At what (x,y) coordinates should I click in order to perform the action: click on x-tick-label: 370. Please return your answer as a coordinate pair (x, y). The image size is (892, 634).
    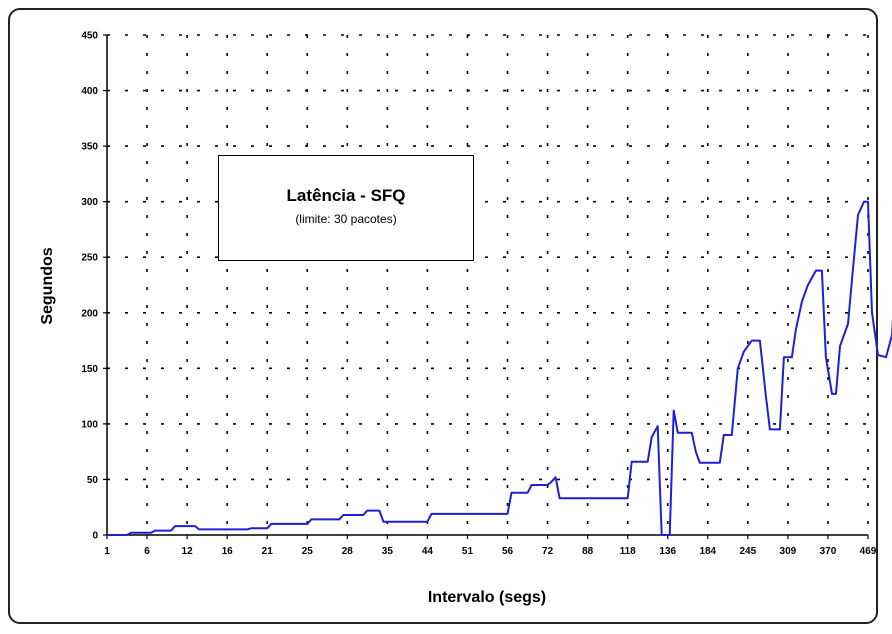
    Looking at the image, I should click on (828, 551).